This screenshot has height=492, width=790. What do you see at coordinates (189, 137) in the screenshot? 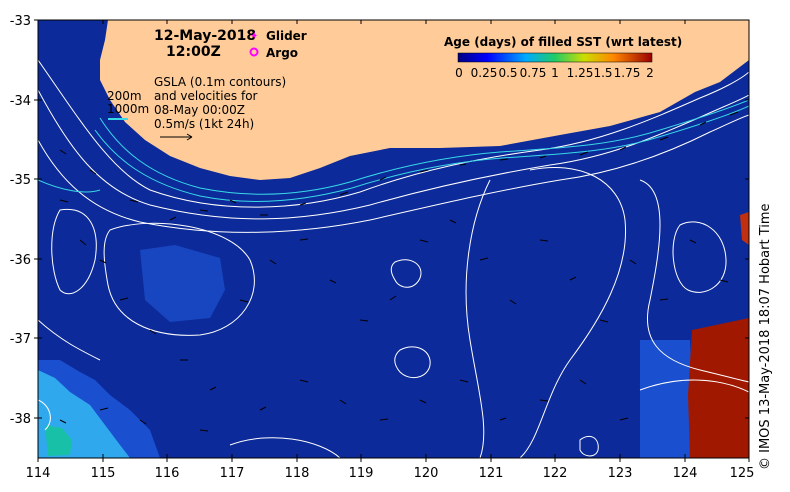
I see `scale-arrow-head` at bounding box center [189, 137].